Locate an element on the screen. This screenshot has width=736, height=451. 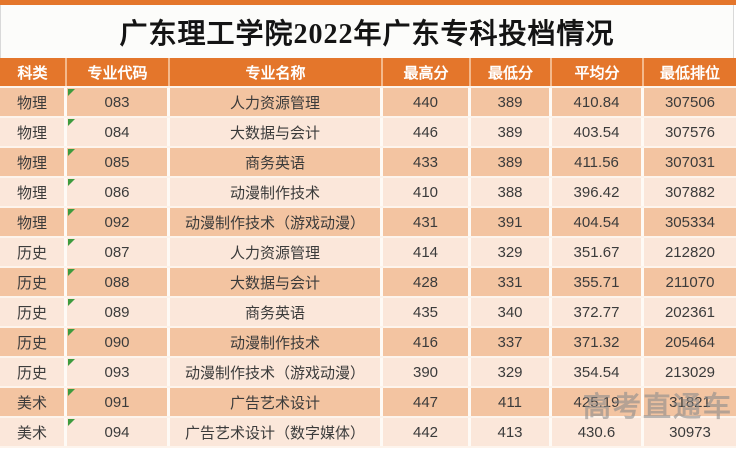
cell-major-code-text: 093 is located at coordinates (117, 372).